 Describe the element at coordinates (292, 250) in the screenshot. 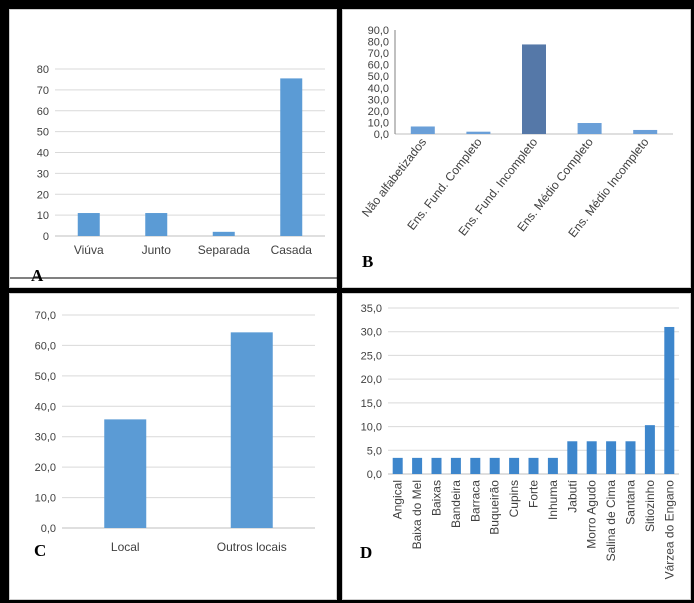

I see `x-category-label: Casada` at that location.